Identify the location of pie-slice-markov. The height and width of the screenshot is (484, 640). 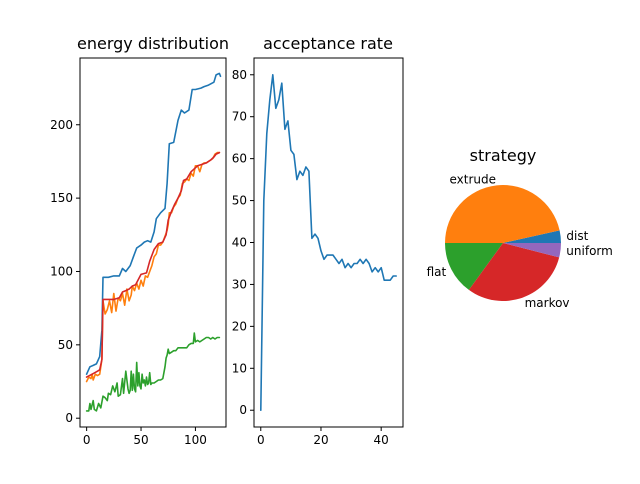
(514, 272).